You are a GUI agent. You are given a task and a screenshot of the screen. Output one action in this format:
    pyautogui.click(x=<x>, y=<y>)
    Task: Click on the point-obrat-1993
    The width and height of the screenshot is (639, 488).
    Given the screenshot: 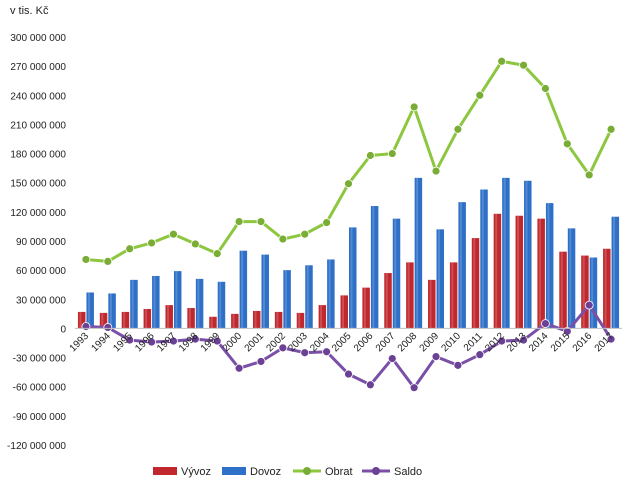 What is the action you would take?
    pyautogui.click(x=86, y=259)
    